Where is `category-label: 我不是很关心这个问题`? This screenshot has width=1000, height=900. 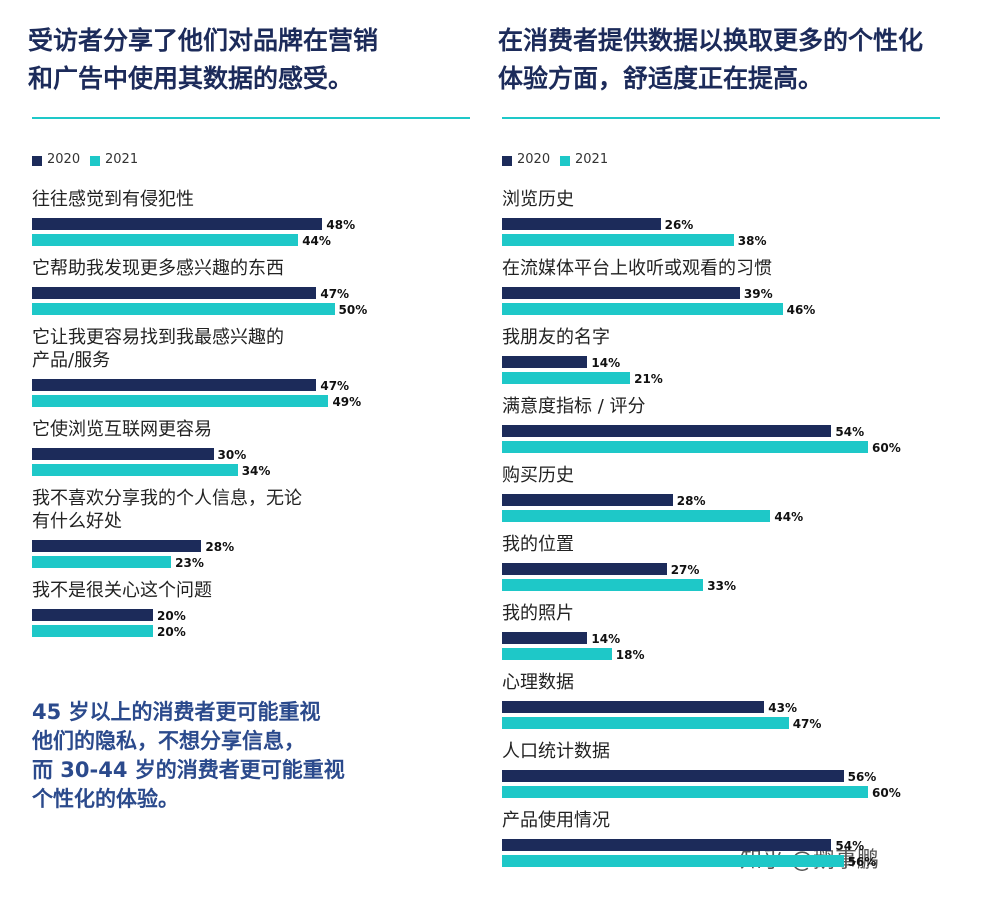
category-label: 我不是很关心这个问题 is located at coordinates (122, 590).